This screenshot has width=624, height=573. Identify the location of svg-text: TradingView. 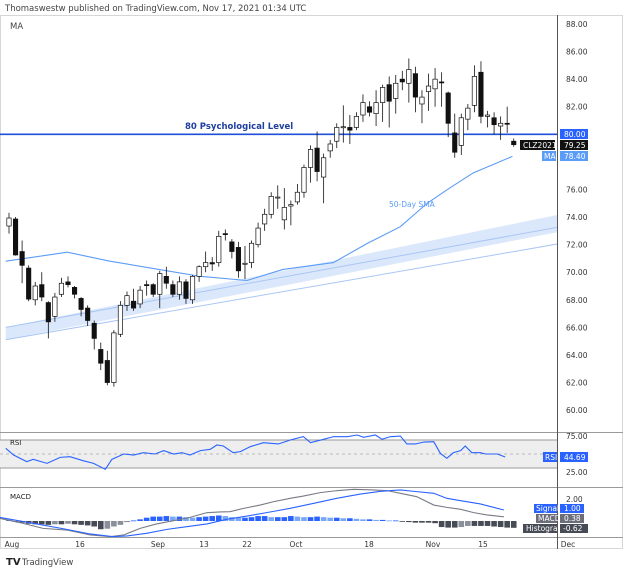
(47, 563).